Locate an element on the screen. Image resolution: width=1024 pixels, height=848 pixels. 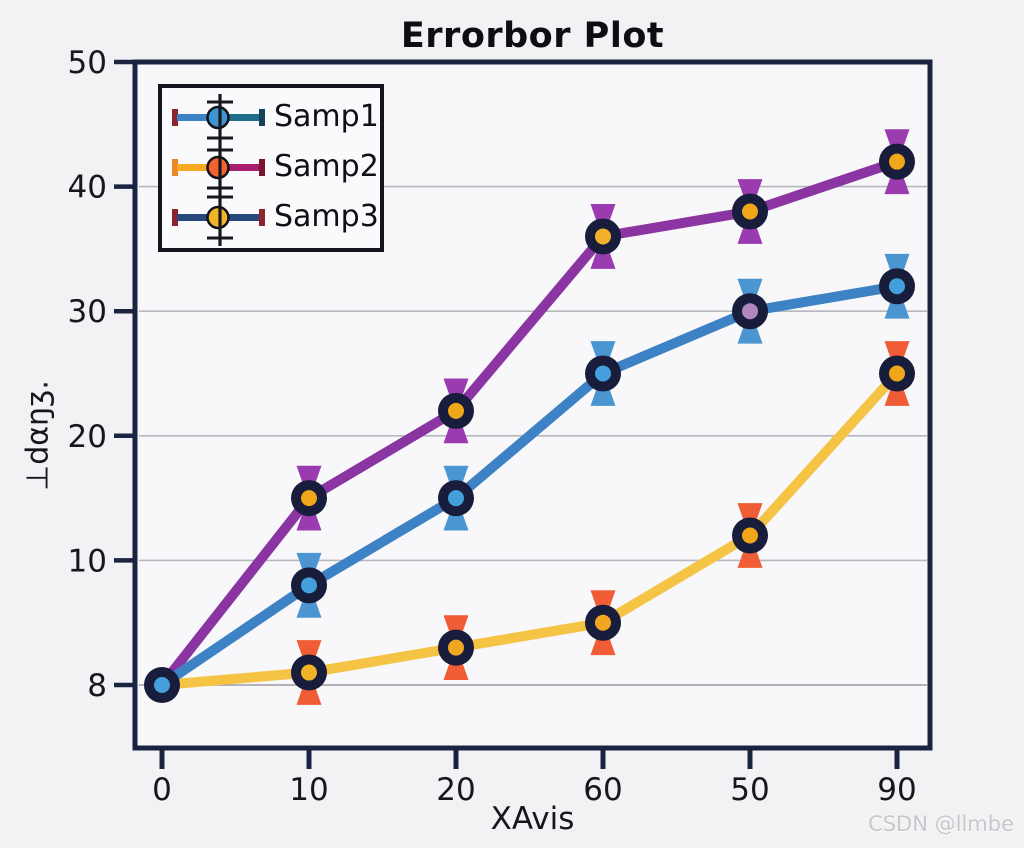
y-tick-label: 40 is located at coordinates (87, 188).